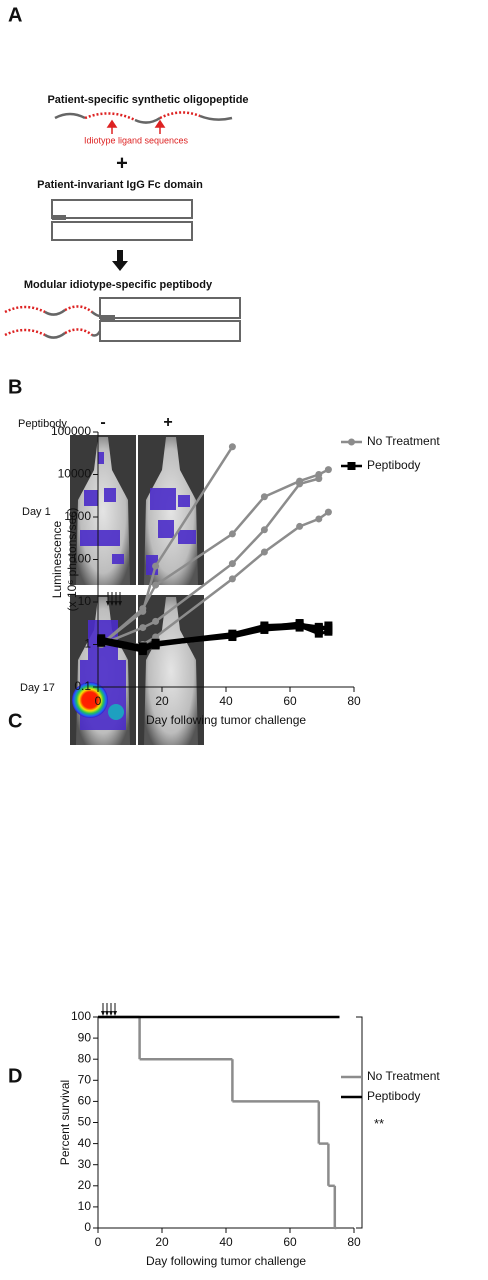 This screenshot has height=1280, width=488. What do you see at coordinates (15, 15) in the screenshot?
I see `panel-label: A` at bounding box center [15, 15].